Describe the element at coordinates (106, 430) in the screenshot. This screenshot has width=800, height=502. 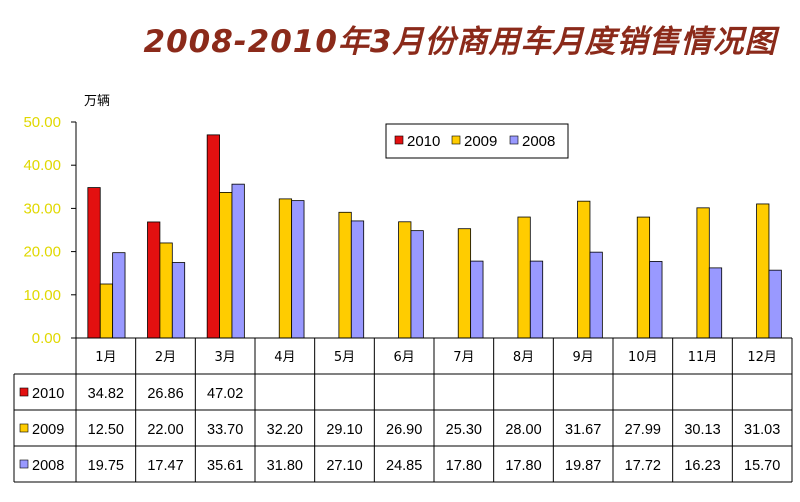
I see `table-cell-value: 12.50` at that location.